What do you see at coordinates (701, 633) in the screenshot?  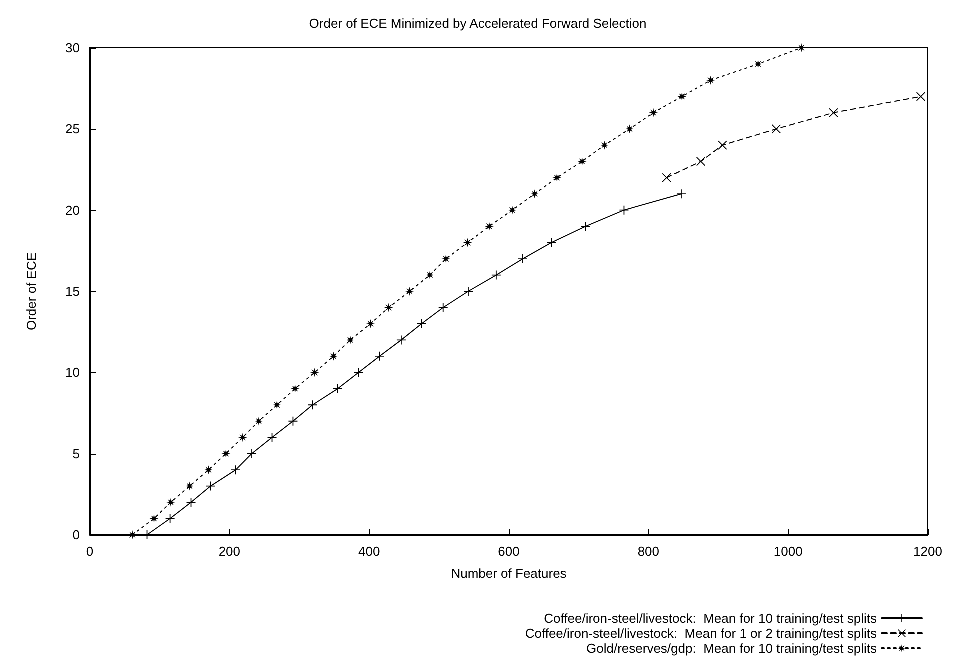 I see `legend-label: Coffee/iron-steel/livestock: Mean for 1 or 2 training/test splits` at bounding box center [701, 633].